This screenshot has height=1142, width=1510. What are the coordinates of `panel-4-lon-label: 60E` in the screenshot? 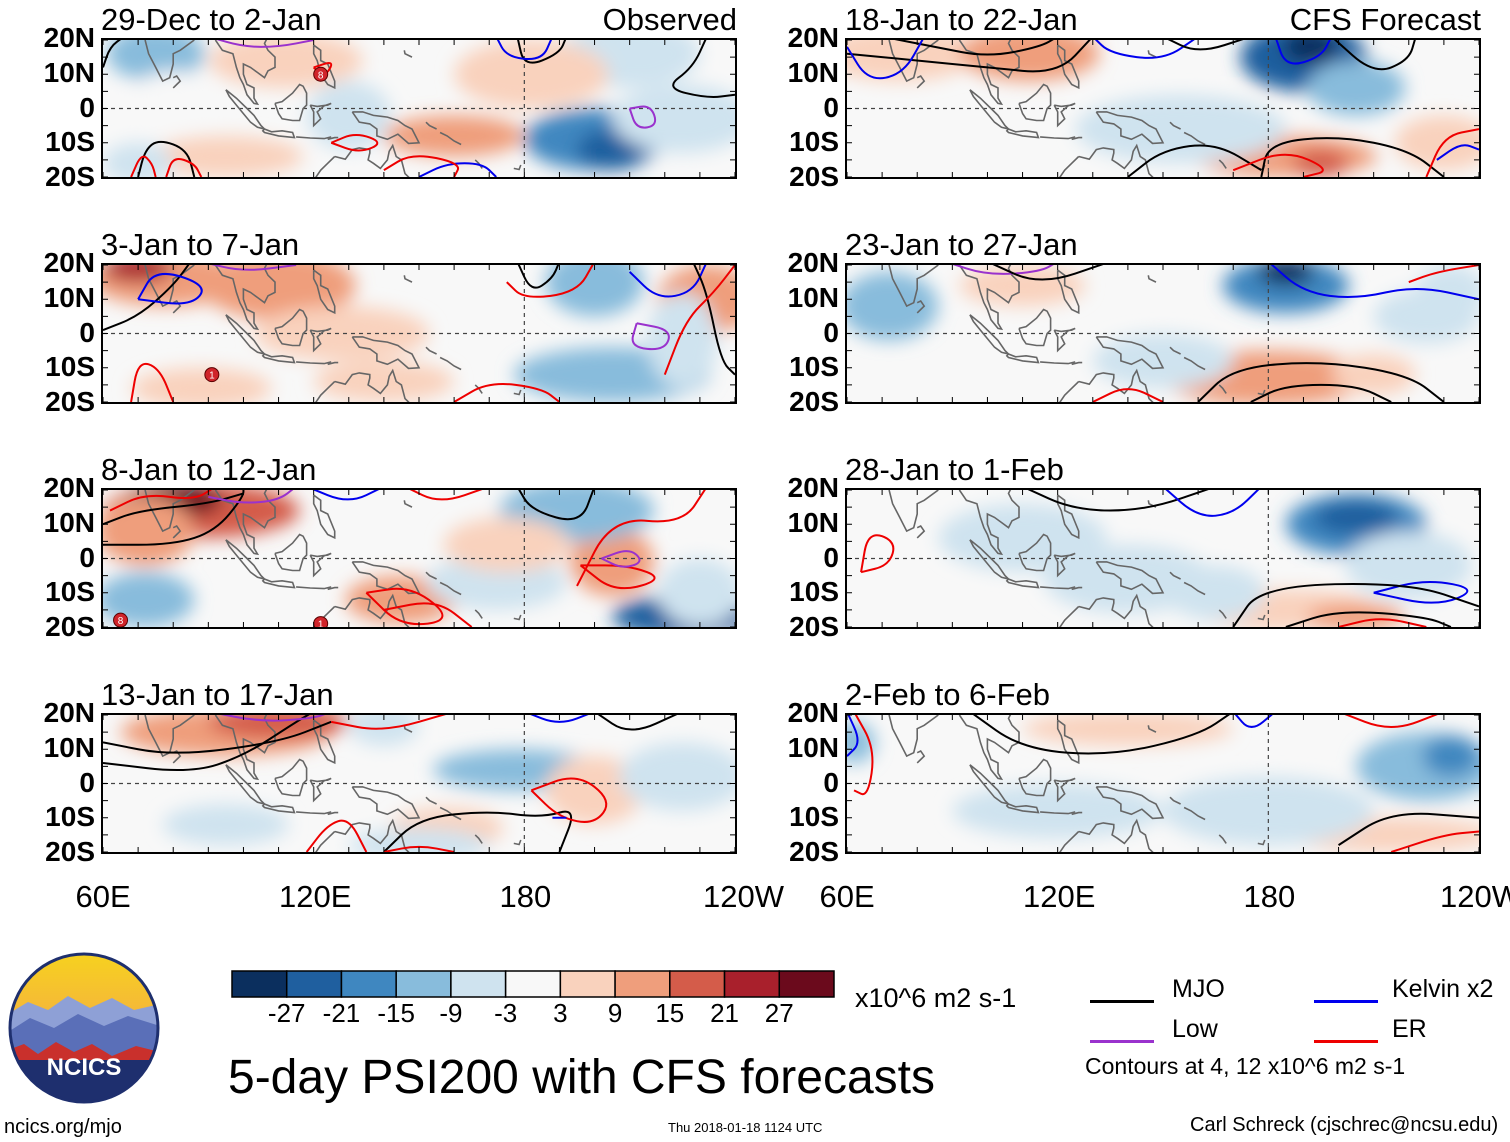 It's located at (103, 896).